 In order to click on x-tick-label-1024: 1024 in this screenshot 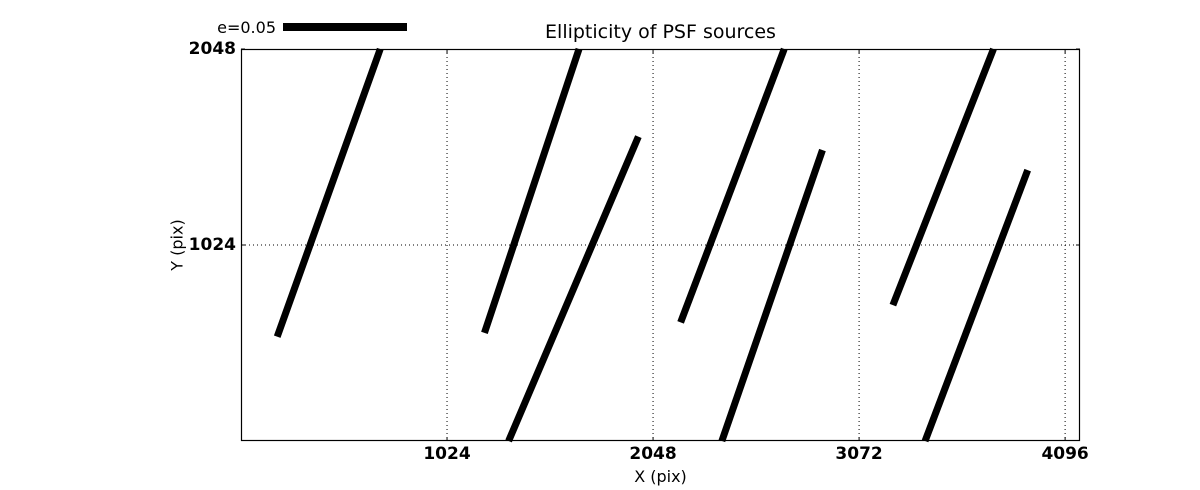, I will do `click(447, 454)`.